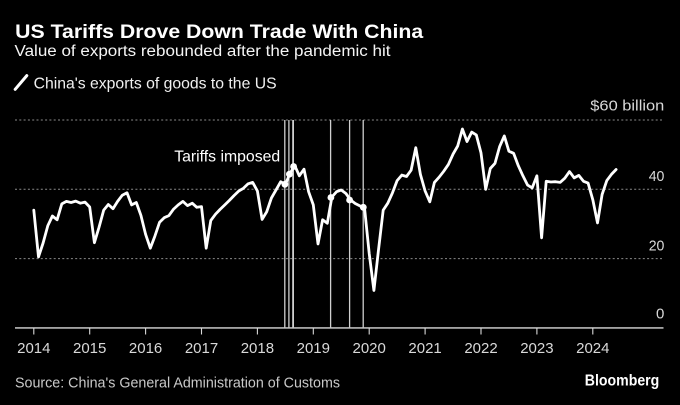 The height and width of the screenshot is (405, 680). I want to click on svg-text: 2014, so click(33, 348).